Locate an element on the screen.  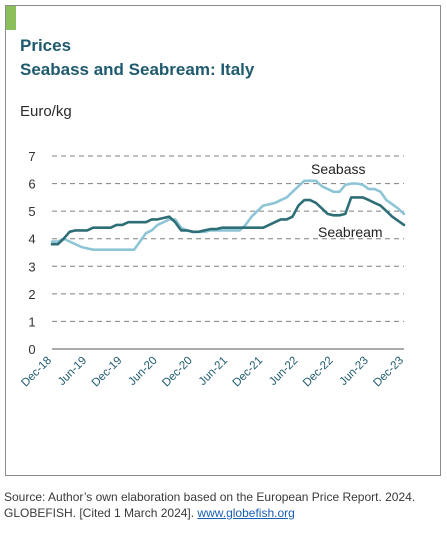
y-tick-label: 7 is located at coordinates (31, 156).